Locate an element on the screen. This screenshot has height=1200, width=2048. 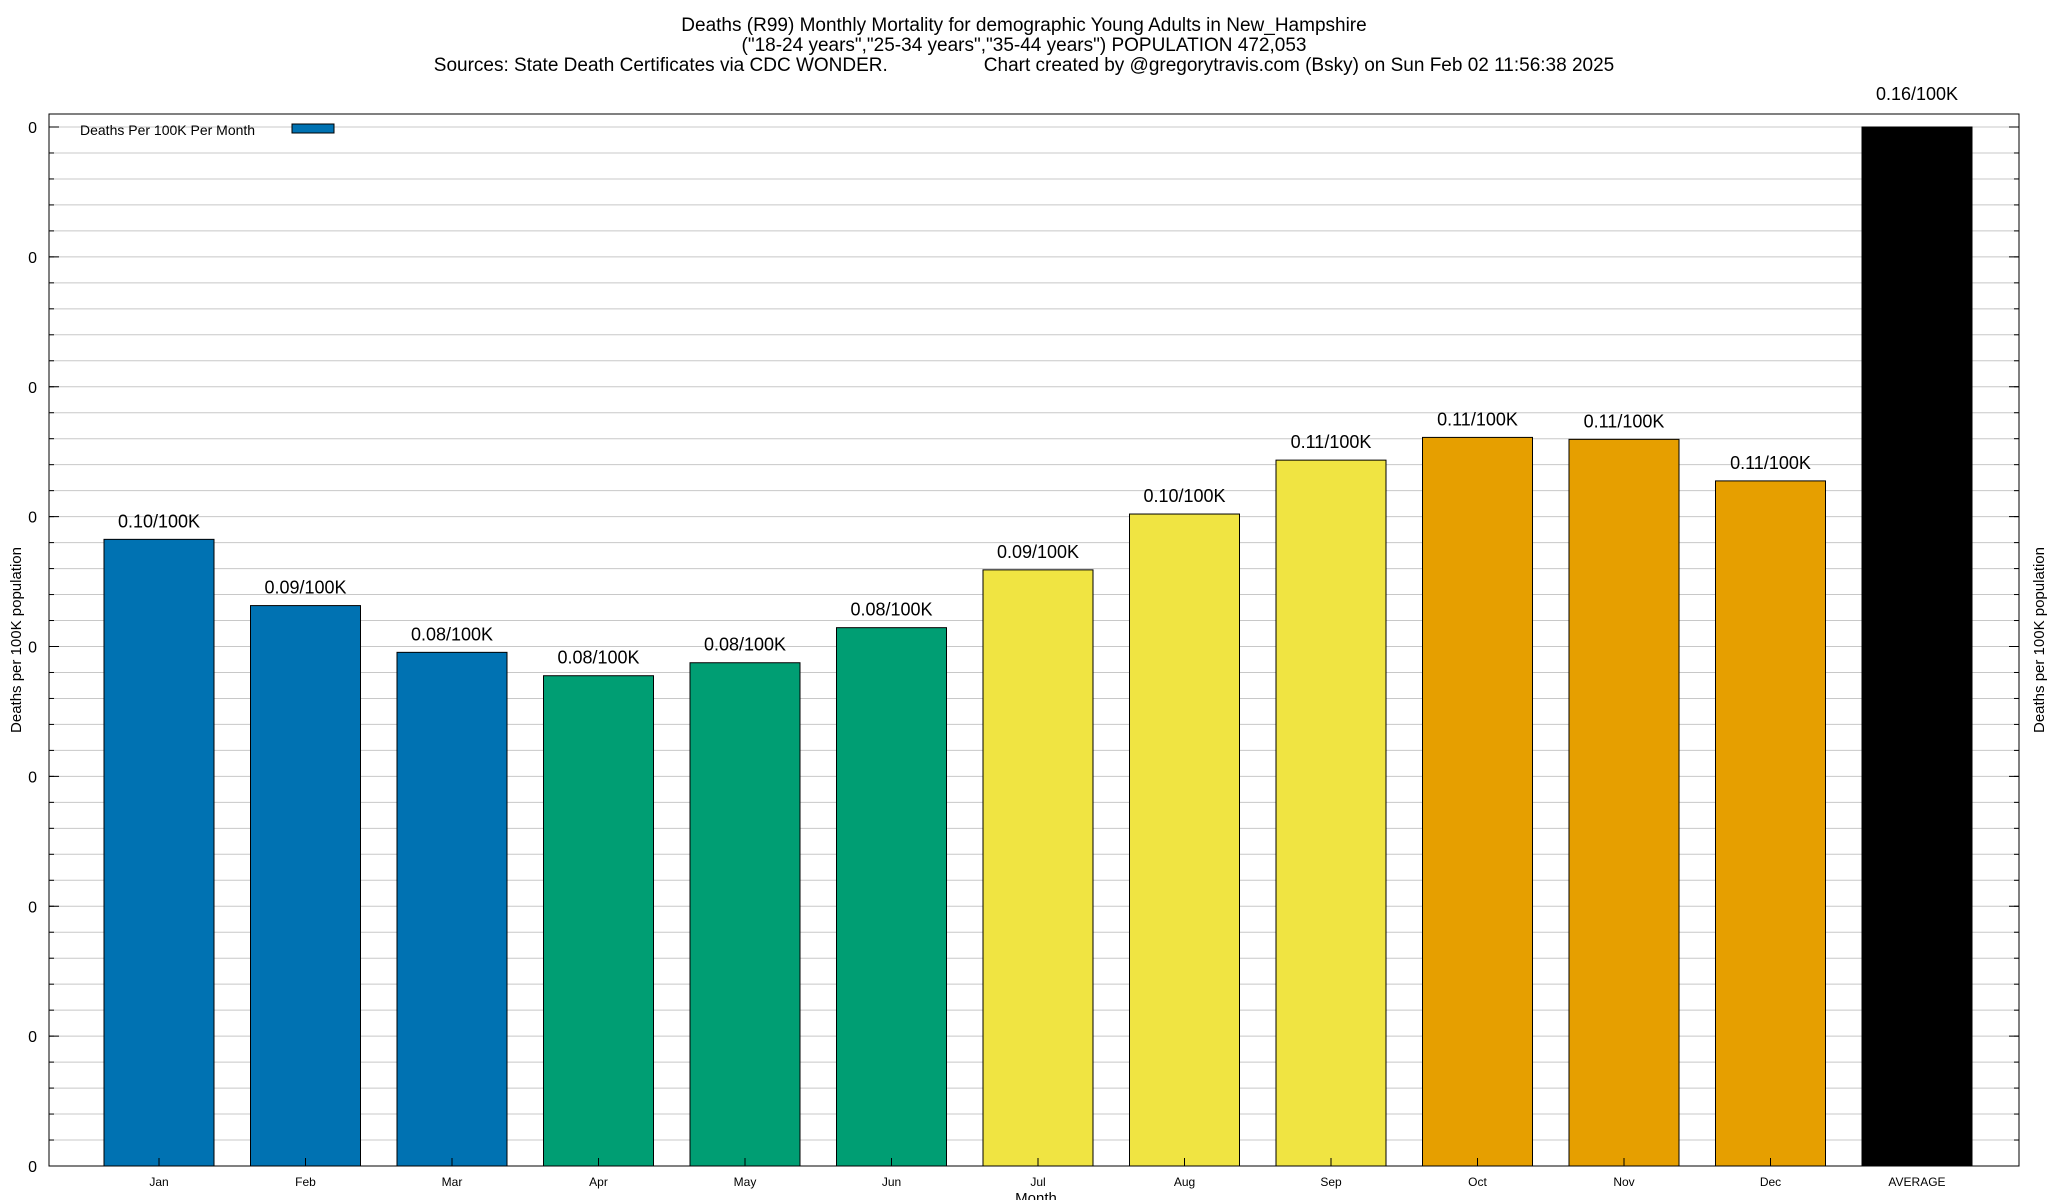
bar-aug is located at coordinates (1184, 840).